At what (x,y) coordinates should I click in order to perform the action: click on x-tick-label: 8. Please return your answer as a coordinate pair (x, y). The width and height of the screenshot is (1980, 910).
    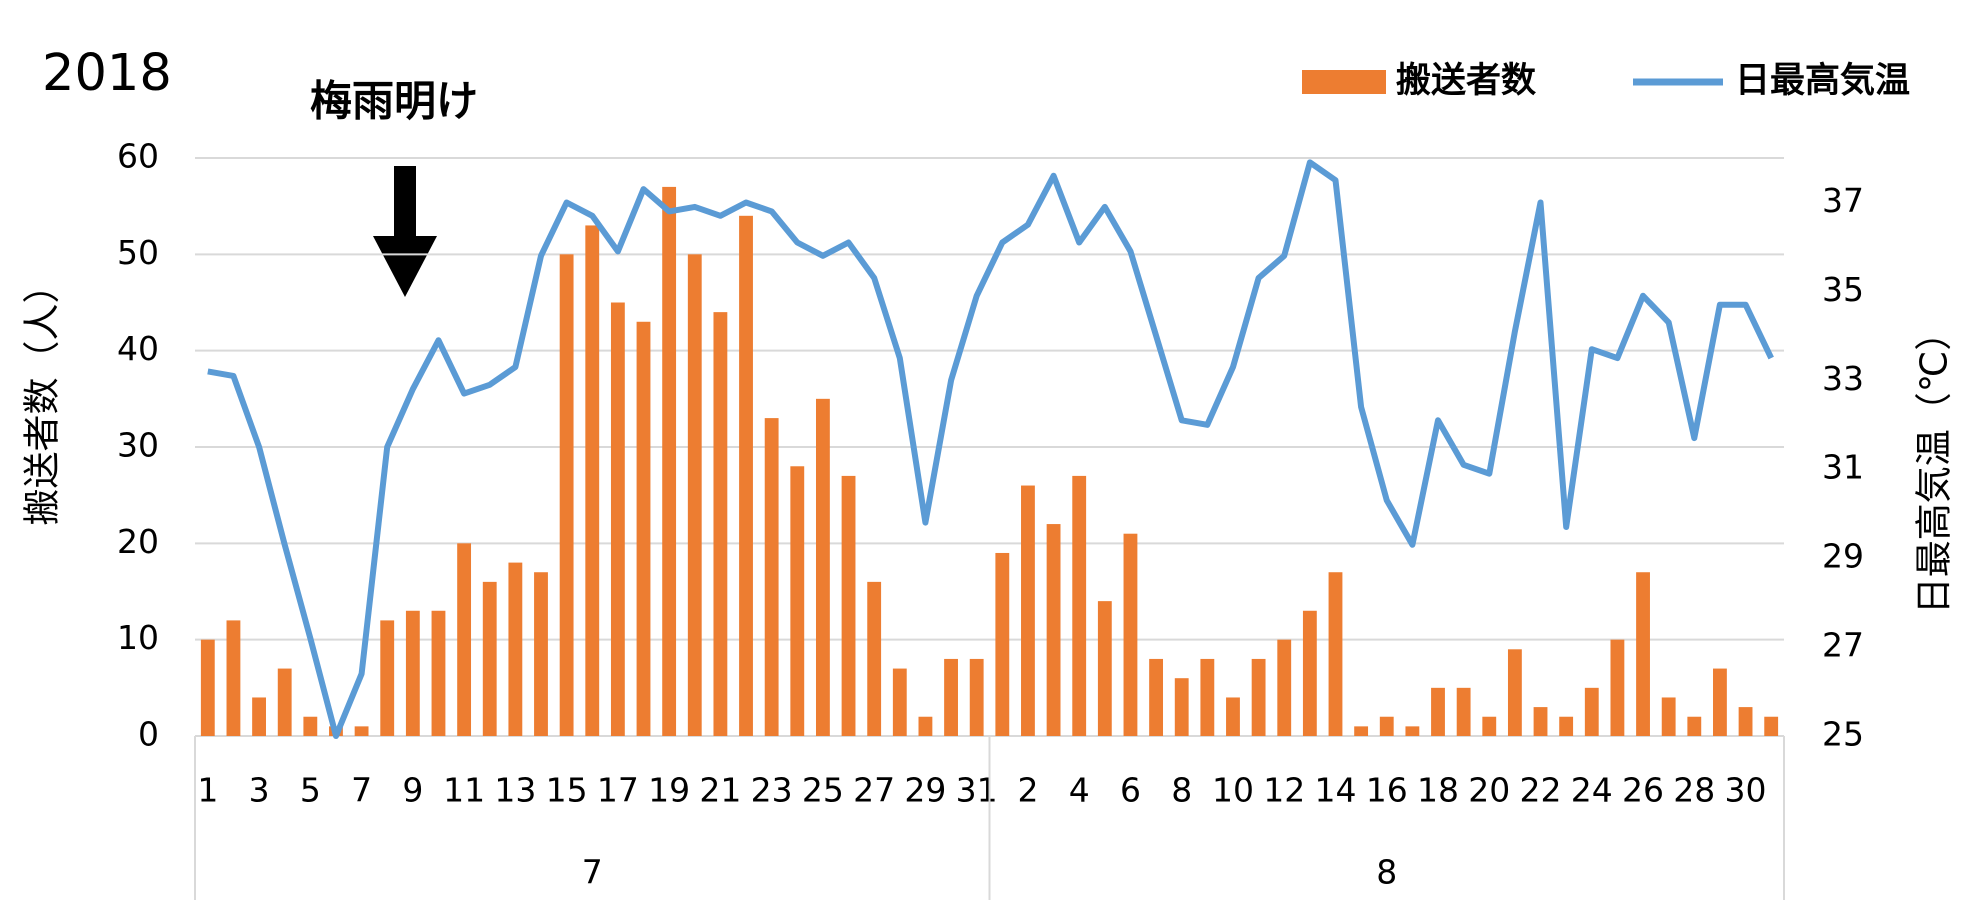
    Looking at the image, I should click on (1181, 790).